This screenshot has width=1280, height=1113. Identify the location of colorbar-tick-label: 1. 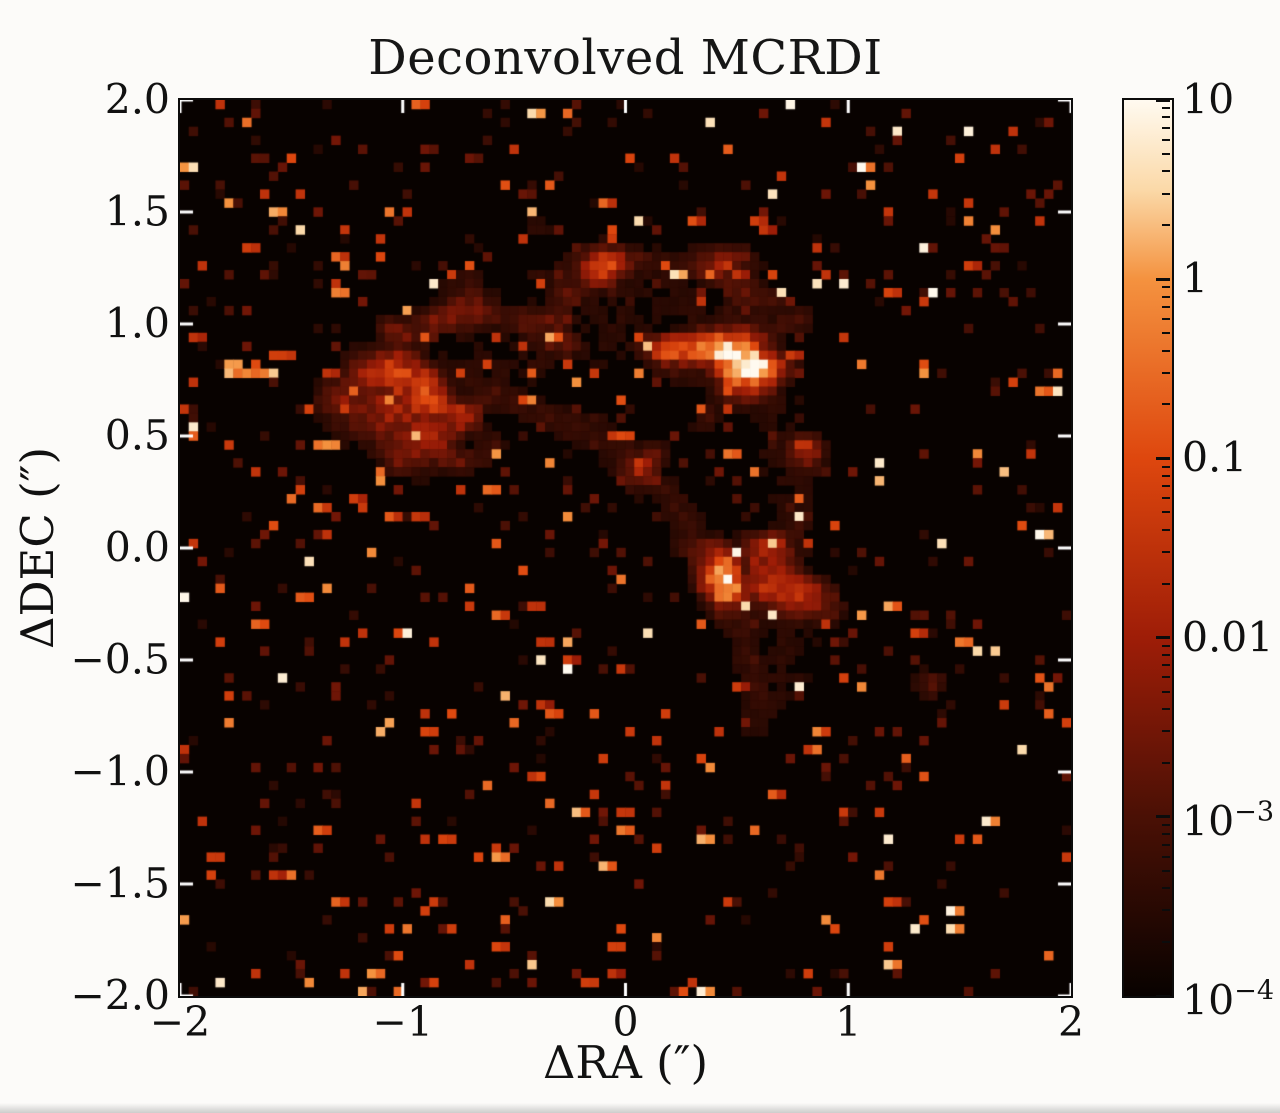
(1195, 278).